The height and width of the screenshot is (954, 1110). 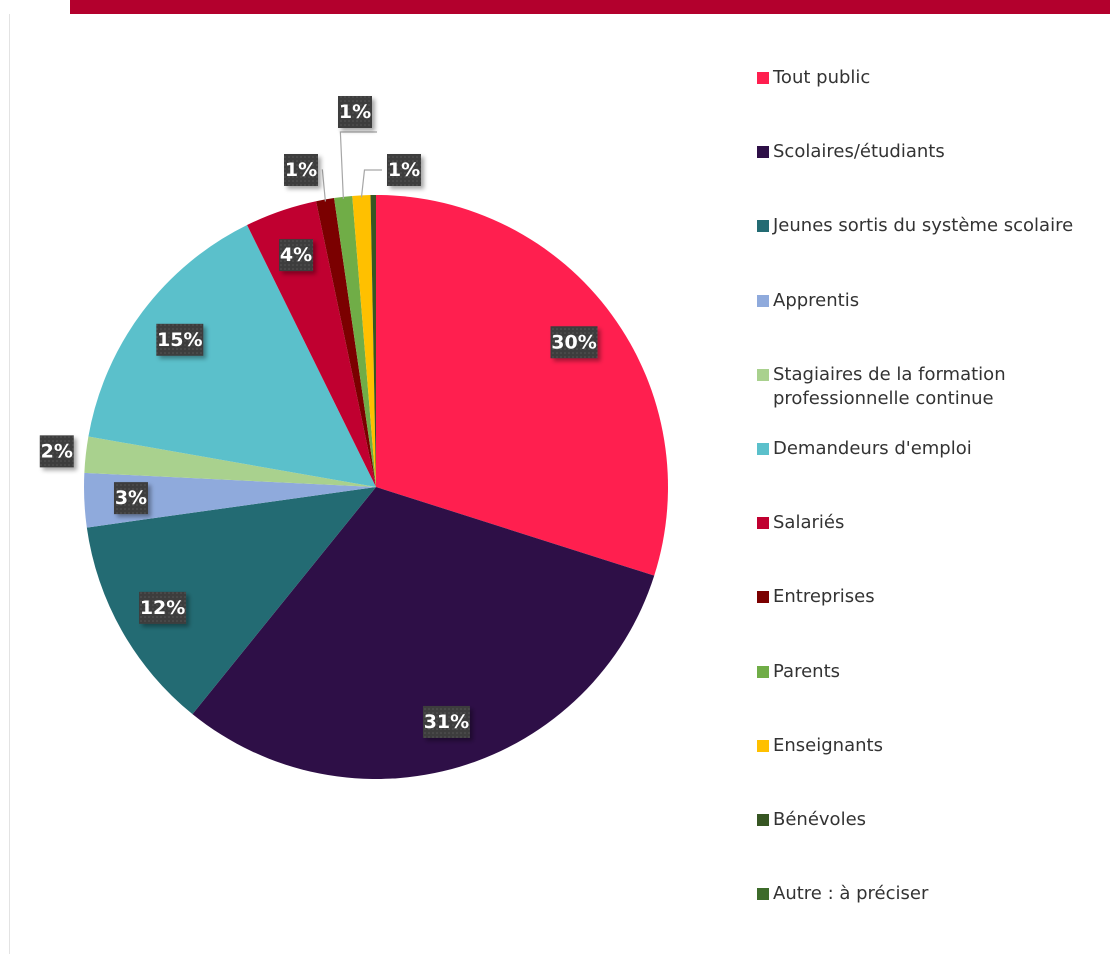 What do you see at coordinates (820, 819) in the screenshot?
I see `legend-label: Bénévoles` at bounding box center [820, 819].